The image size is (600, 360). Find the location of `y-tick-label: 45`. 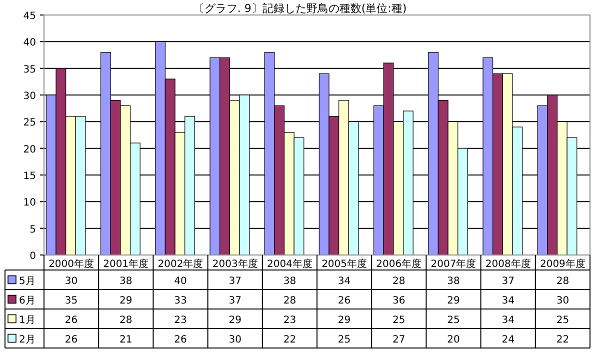

y-tick-label: 45 is located at coordinates (29, 16).